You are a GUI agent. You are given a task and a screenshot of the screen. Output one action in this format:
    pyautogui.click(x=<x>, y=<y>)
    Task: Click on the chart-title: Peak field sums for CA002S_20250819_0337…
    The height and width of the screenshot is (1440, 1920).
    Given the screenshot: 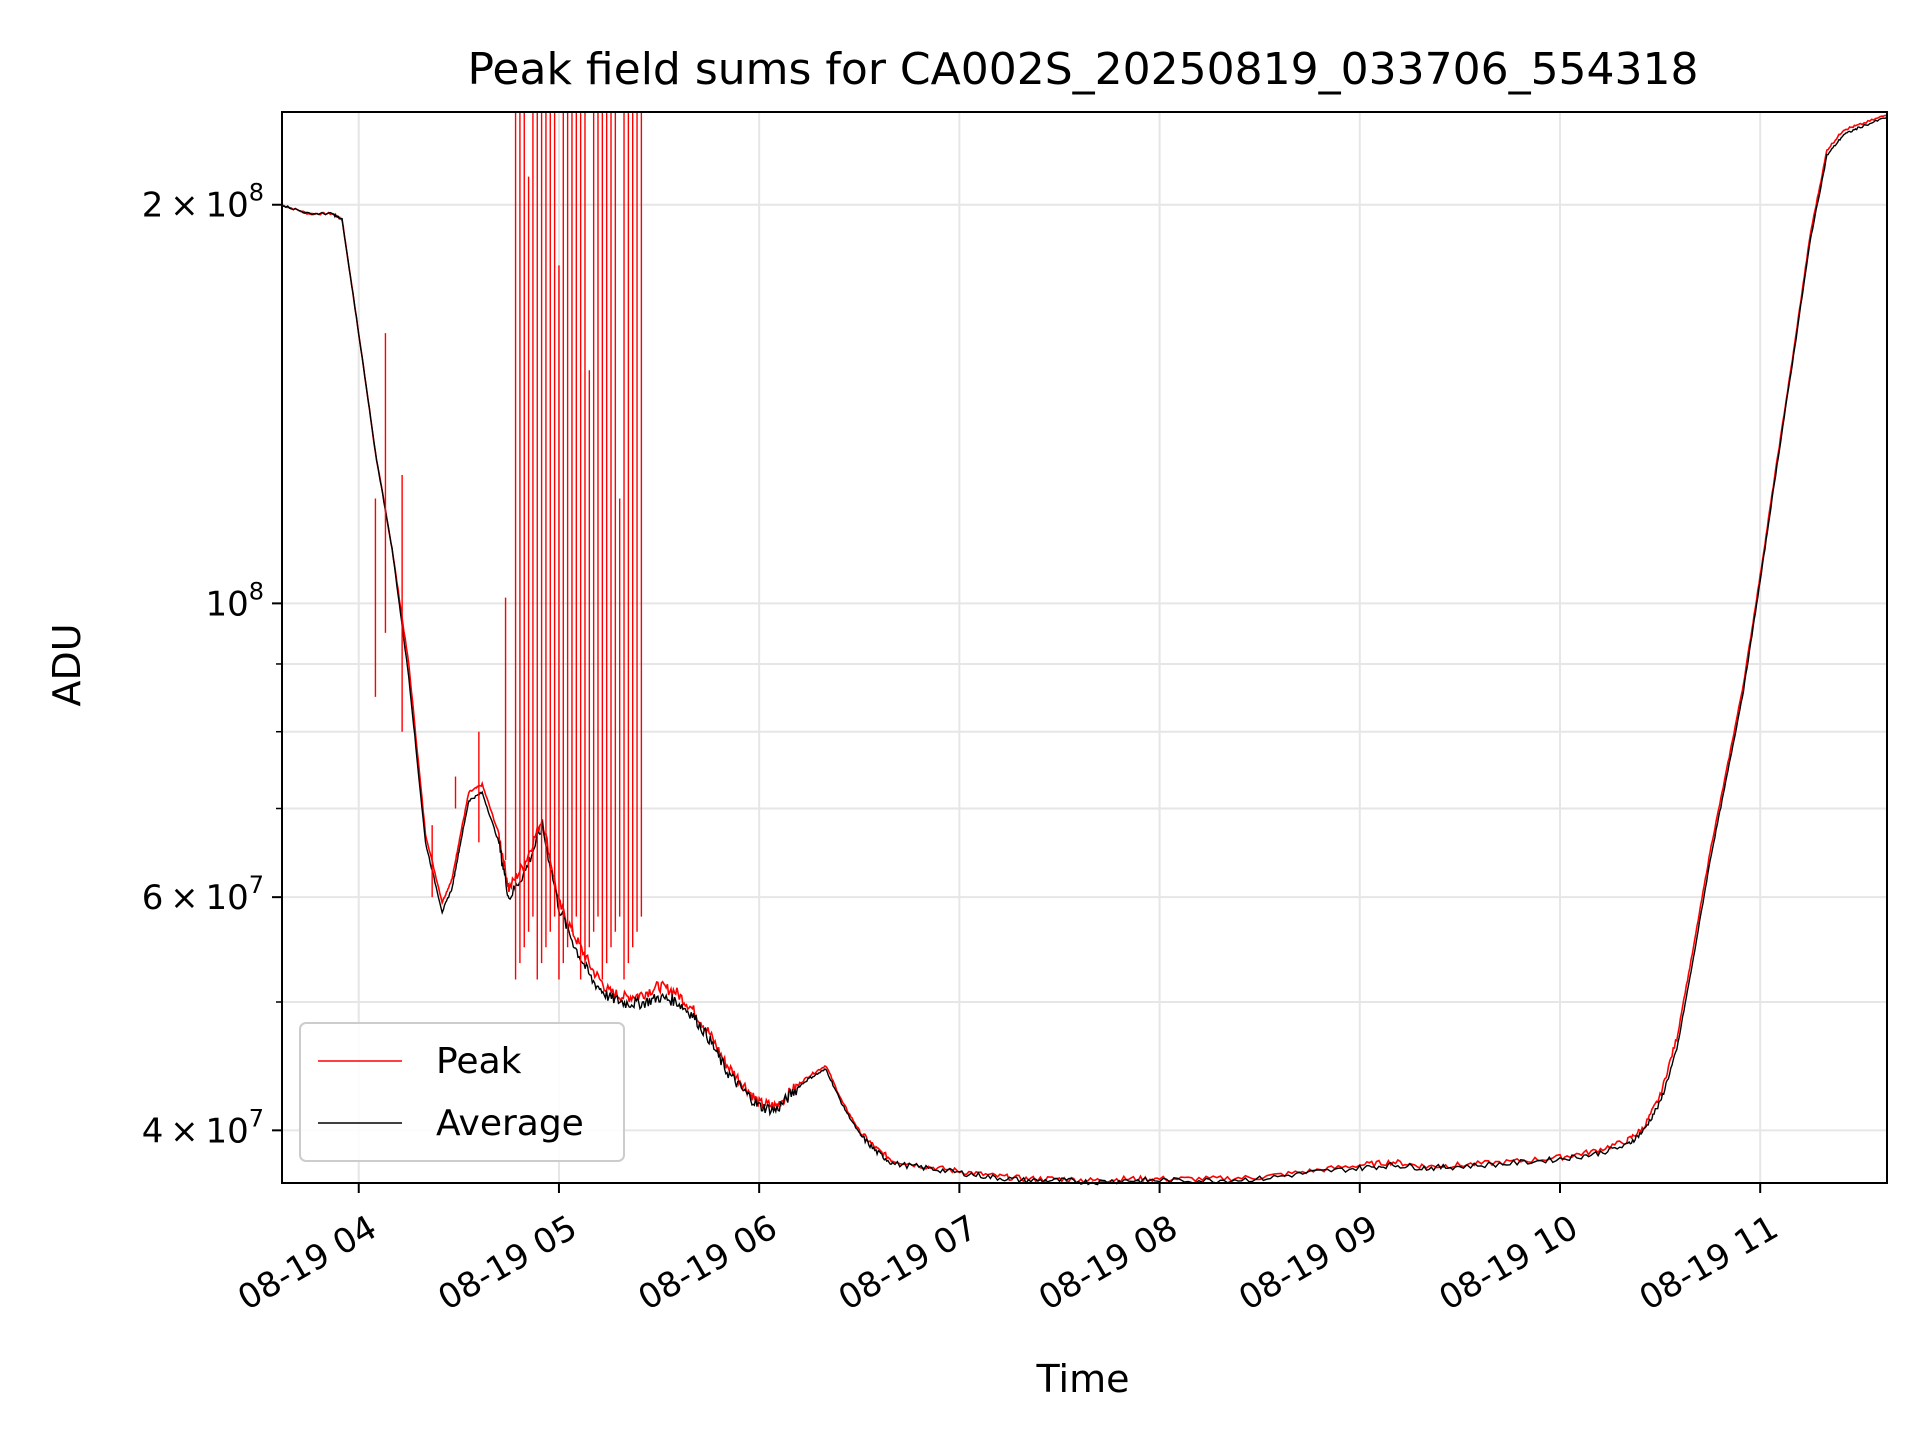 What is the action you would take?
    pyautogui.click(x=1082, y=69)
    